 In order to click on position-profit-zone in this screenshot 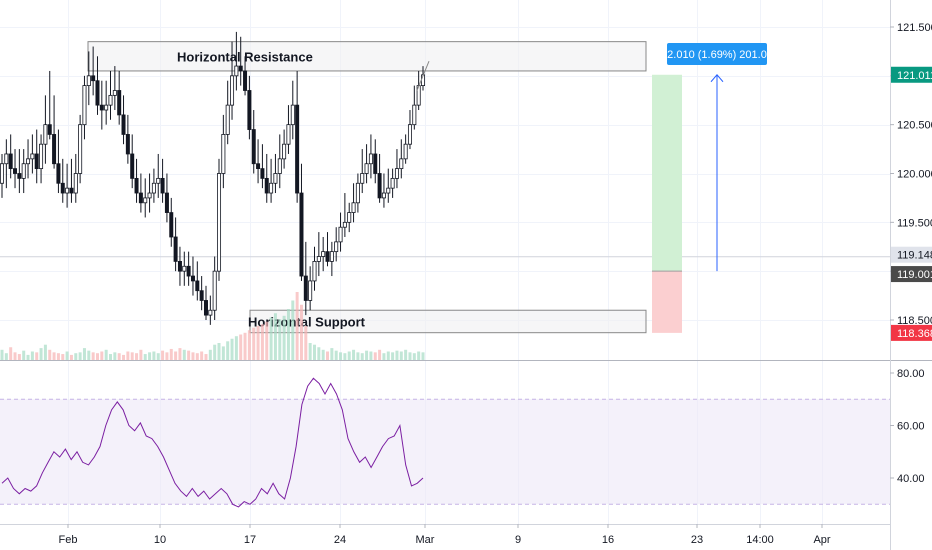, I will do `click(667, 173)`.